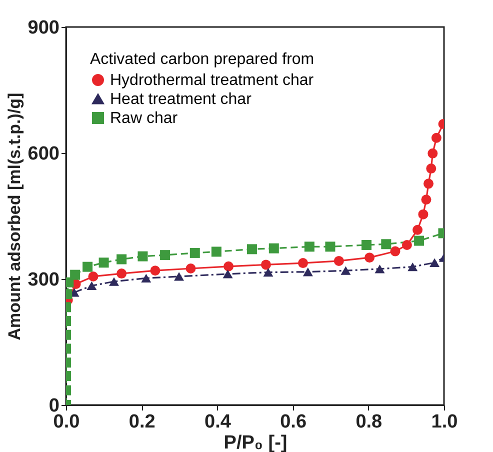  I want to click on x-tick-label: 1.0, so click(444, 422).